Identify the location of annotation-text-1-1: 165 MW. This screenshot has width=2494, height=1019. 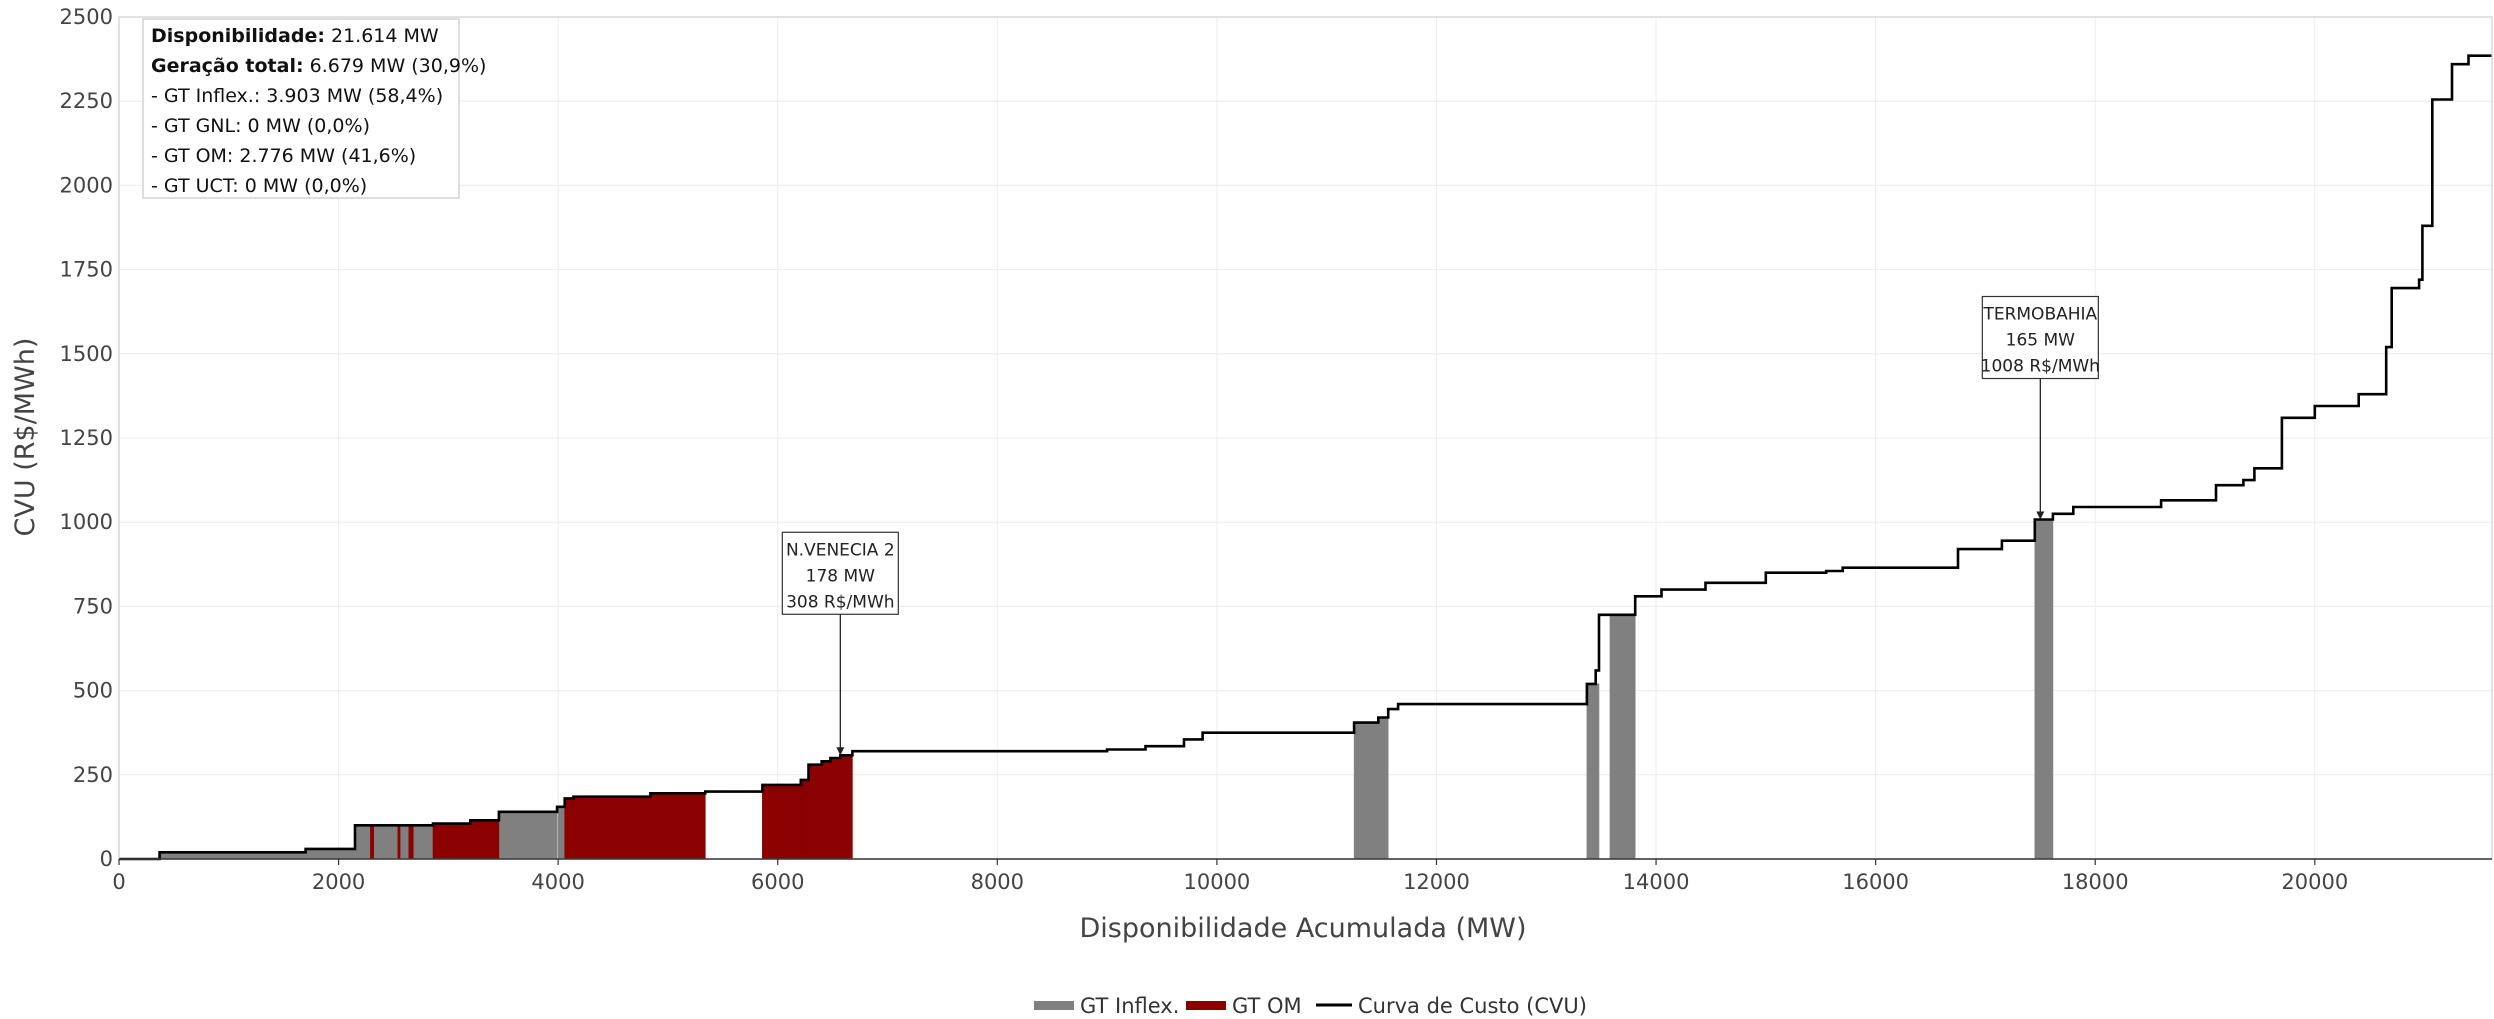
(2041, 341).